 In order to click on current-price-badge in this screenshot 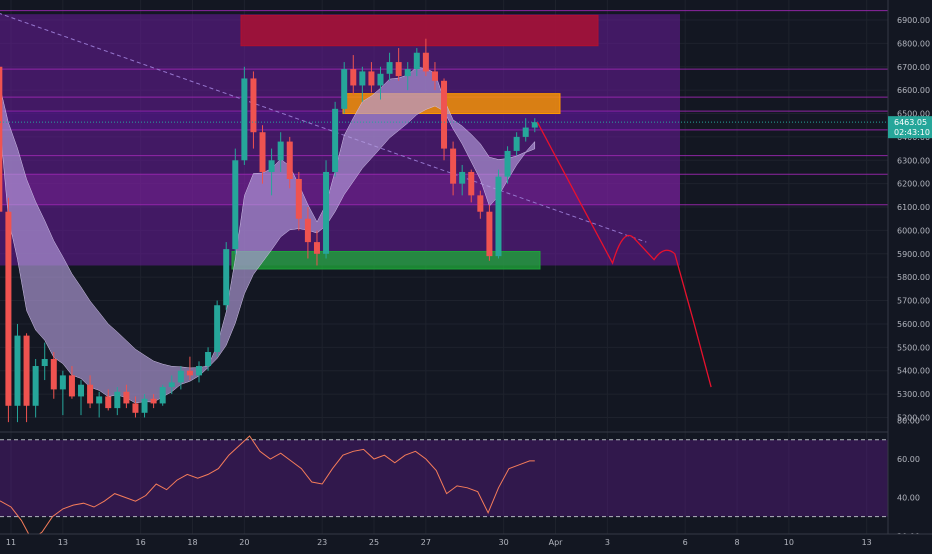, I will do `click(910, 127)`.